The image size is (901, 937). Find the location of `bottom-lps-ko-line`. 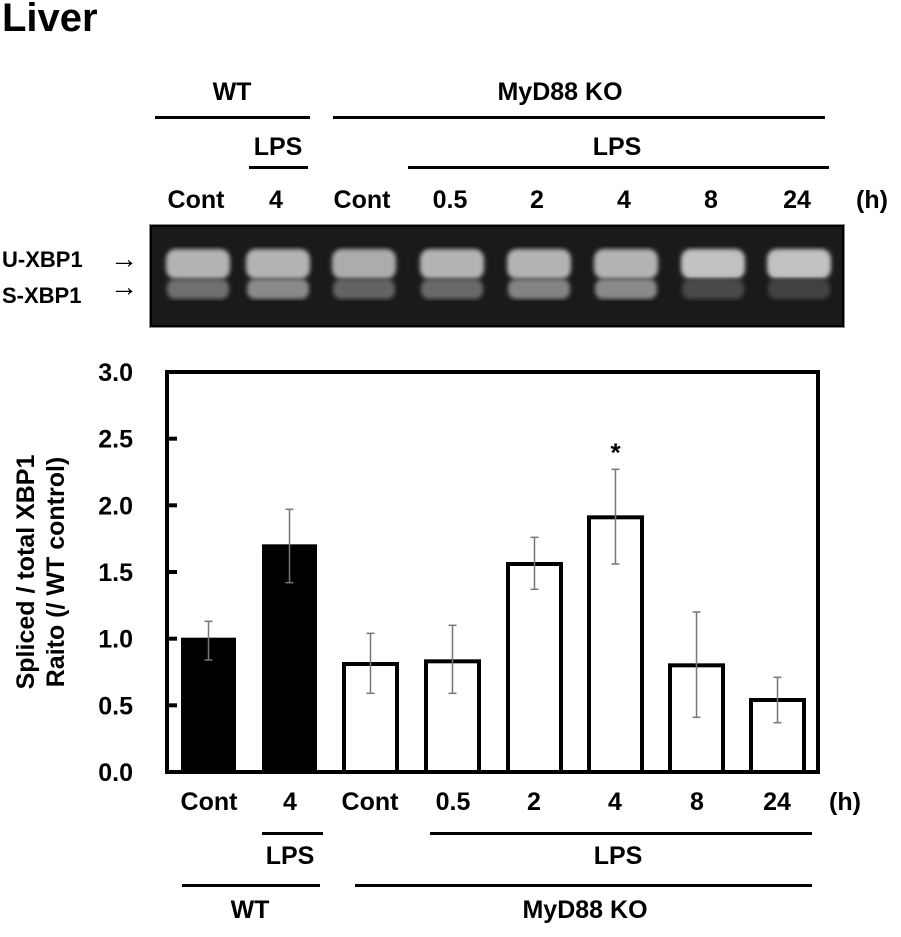

bottom-lps-ko-line is located at coordinates (621, 833).